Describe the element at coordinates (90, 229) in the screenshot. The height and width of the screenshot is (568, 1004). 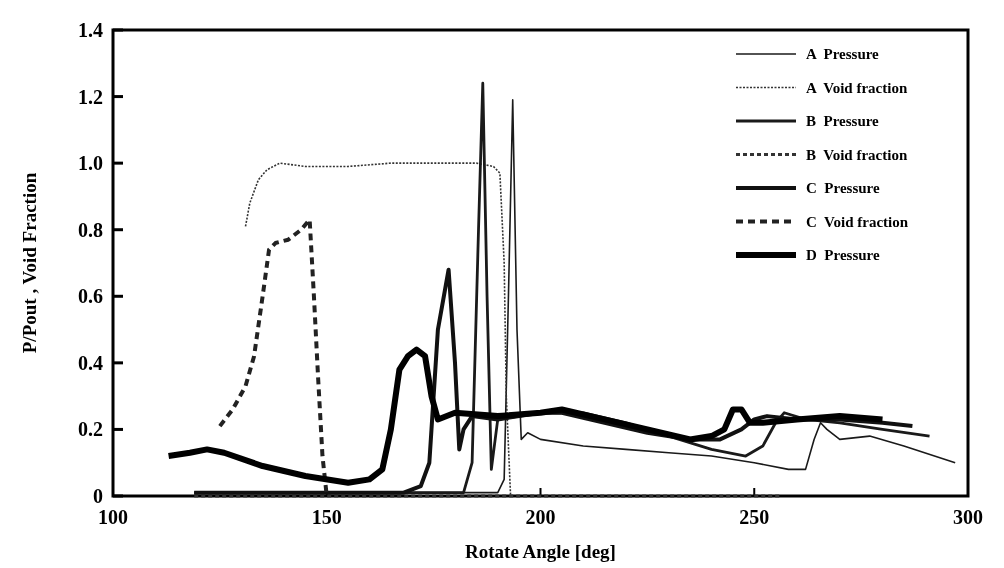
I see `y-tick-label: 0.8` at that location.